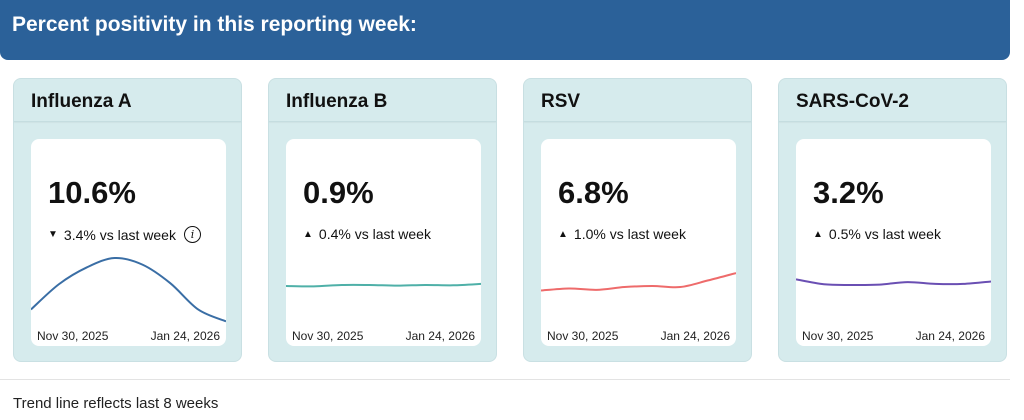 The image size is (1024, 420). Describe the element at coordinates (116, 403) in the screenshot. I see `trend-note: Trend line reflects last 8 weeks` at that location.